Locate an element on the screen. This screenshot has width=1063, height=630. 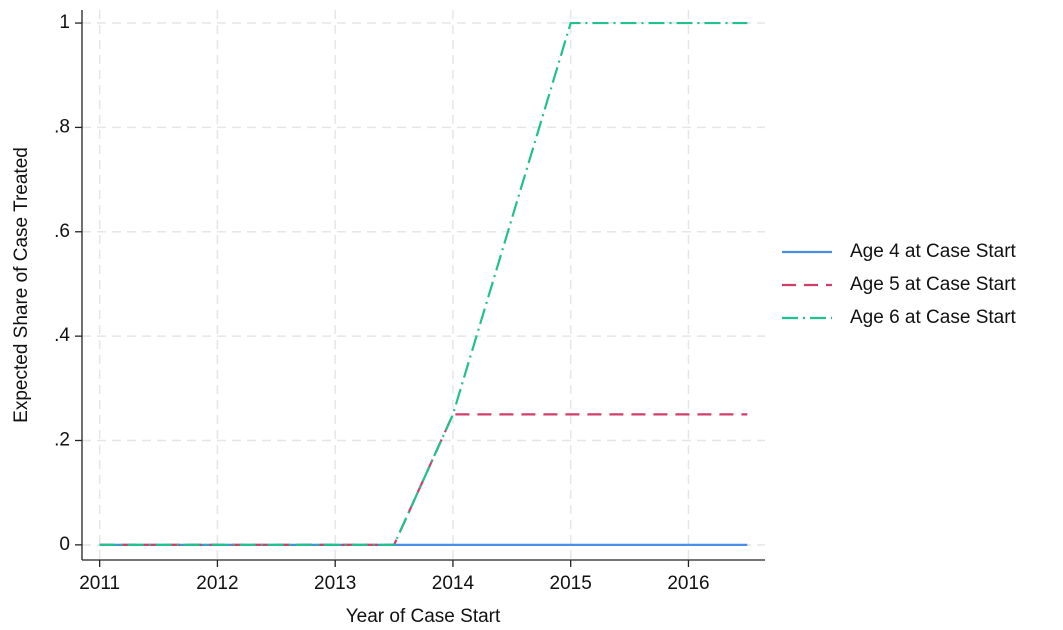
y-tick-label: .4 is located at coordinates (62, 335).